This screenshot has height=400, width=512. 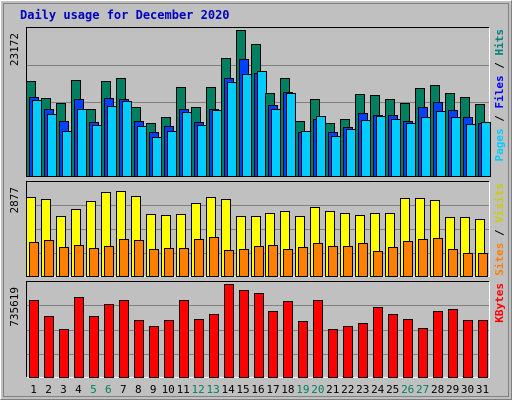 What do you see at coordinates (499, 144) in the screenshot?
I see `legend-hits_files_pages-part-0: Pages` at bounding box center [499, 144].